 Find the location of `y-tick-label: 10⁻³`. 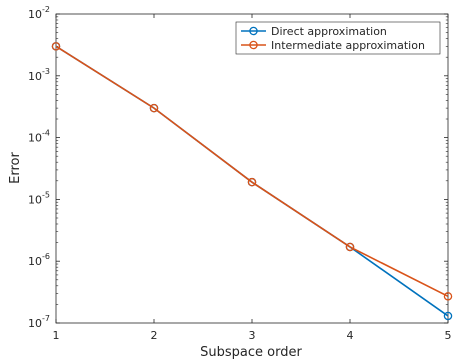

y-tick-label: 10⁻³ is located at coordinates (39, 75).